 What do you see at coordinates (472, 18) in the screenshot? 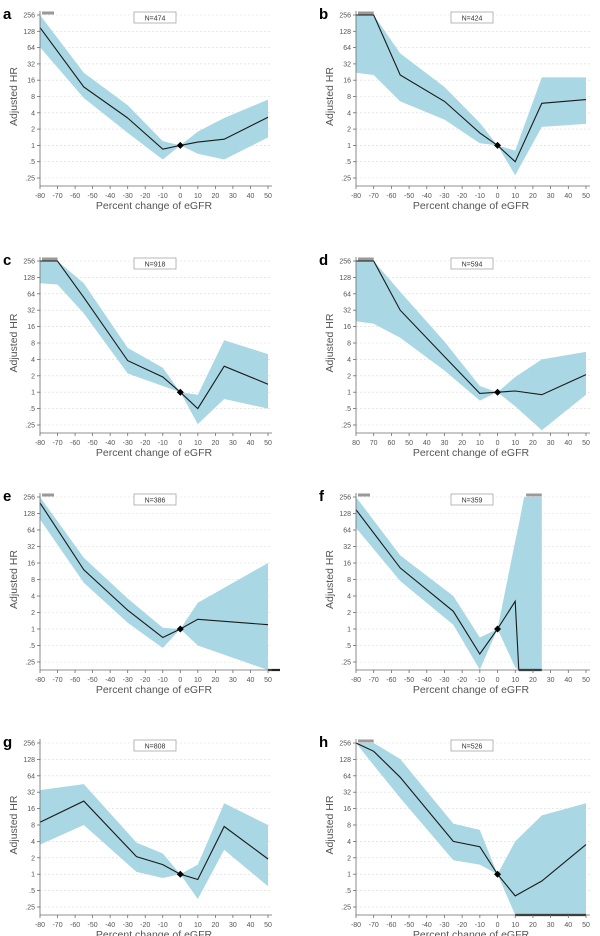
I see `n-label: N=424` at bounding box center [472, 18].